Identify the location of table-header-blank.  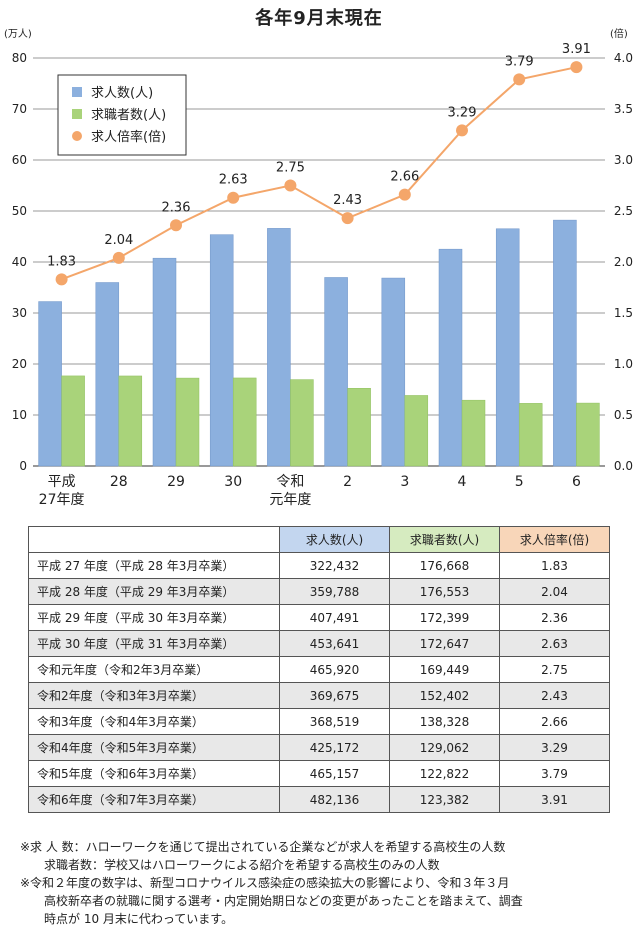
(154, 539).